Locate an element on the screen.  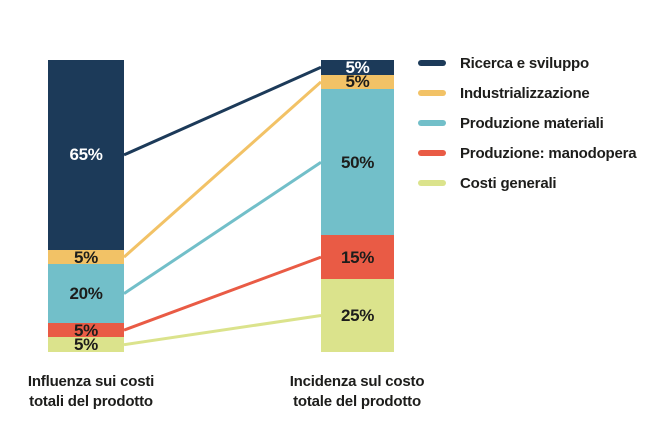
segment-value-label: 65% is located at coordinates (86, 155).